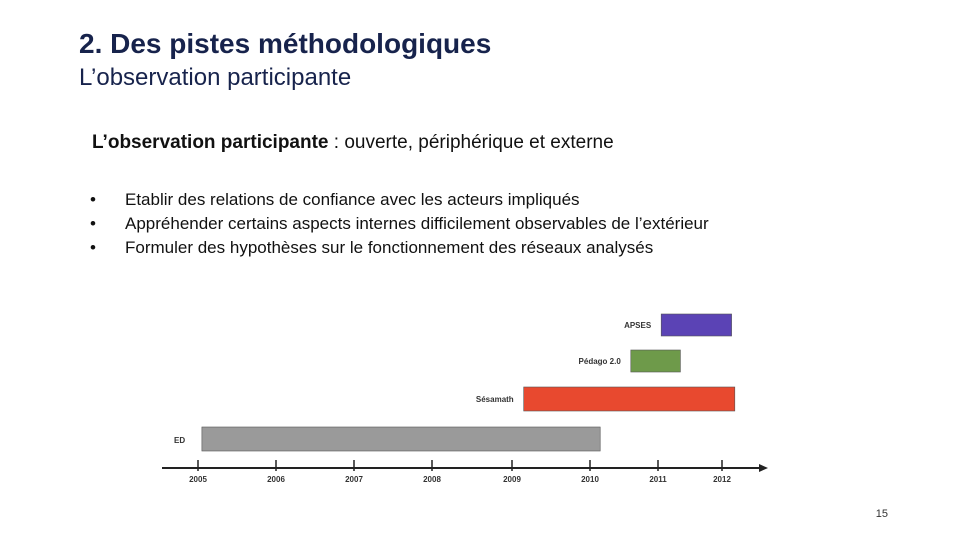 The width and height of the screenshot is (960, 540). What do you see at coordinates (590, 479) in the screenshot?
I see `x-tick-label: 2010` at bounding box center [590, 479].